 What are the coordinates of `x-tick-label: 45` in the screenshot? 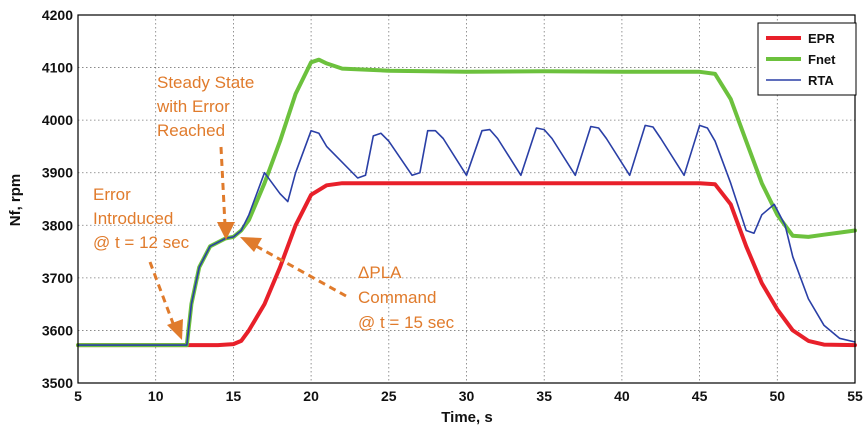 It's located at (700, 396).